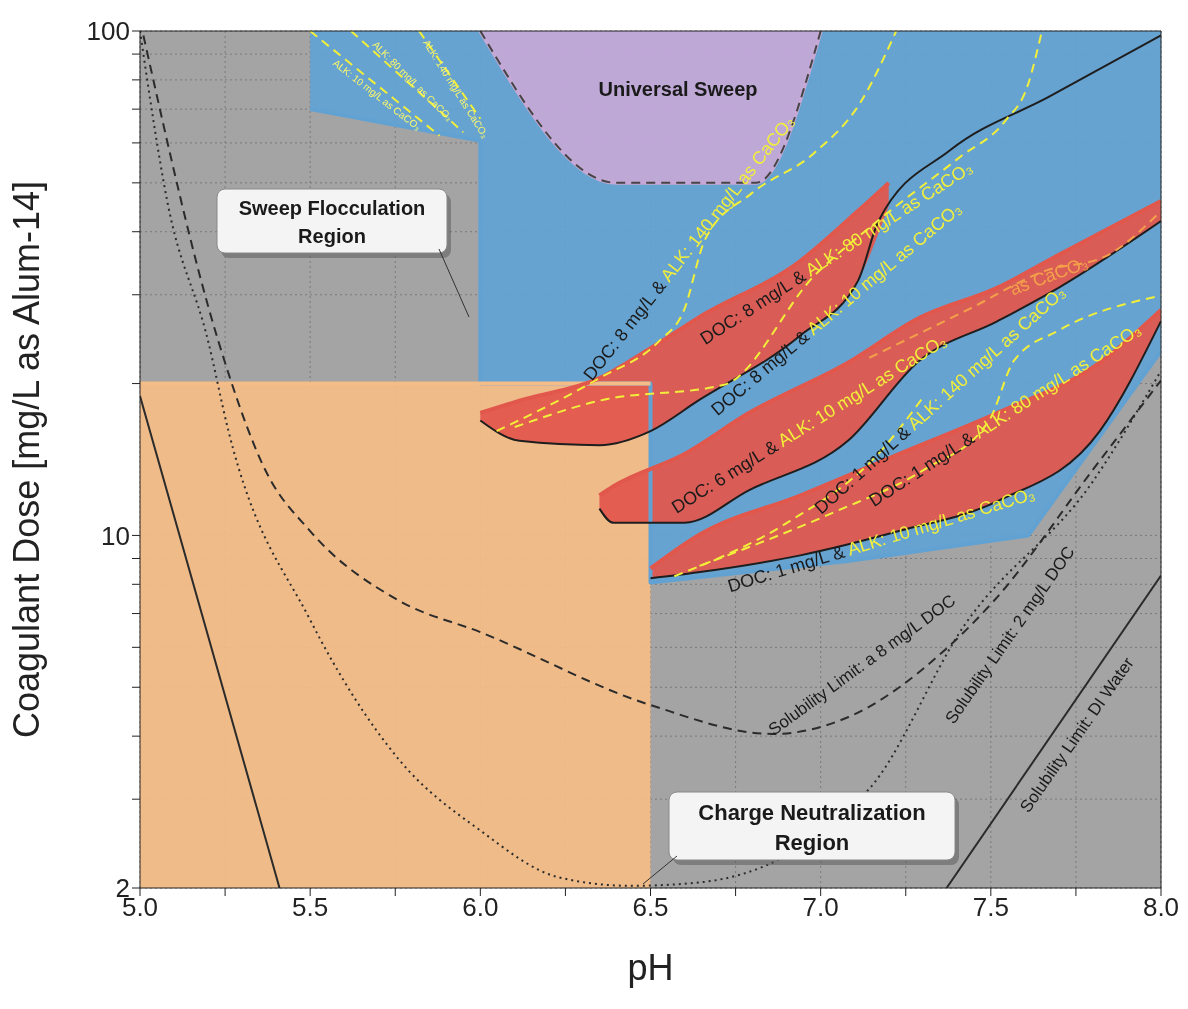 The image size is (1188, 1009). What do you see at coordinates (310, 907) in the screenshot?
I see `x-tick-label: 5.5` at bounding box center [310, 907].